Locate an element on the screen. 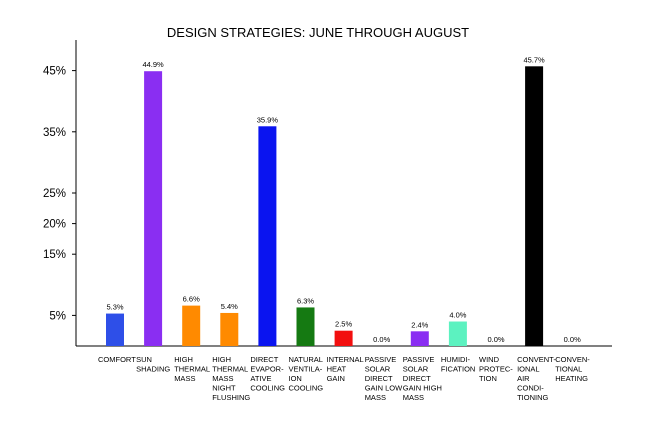 The height and width of the screenshot is (421, 650). category-label: HIGH THERMAL MASS NIGHT FLUSHING is located at coordinates (231, 378).